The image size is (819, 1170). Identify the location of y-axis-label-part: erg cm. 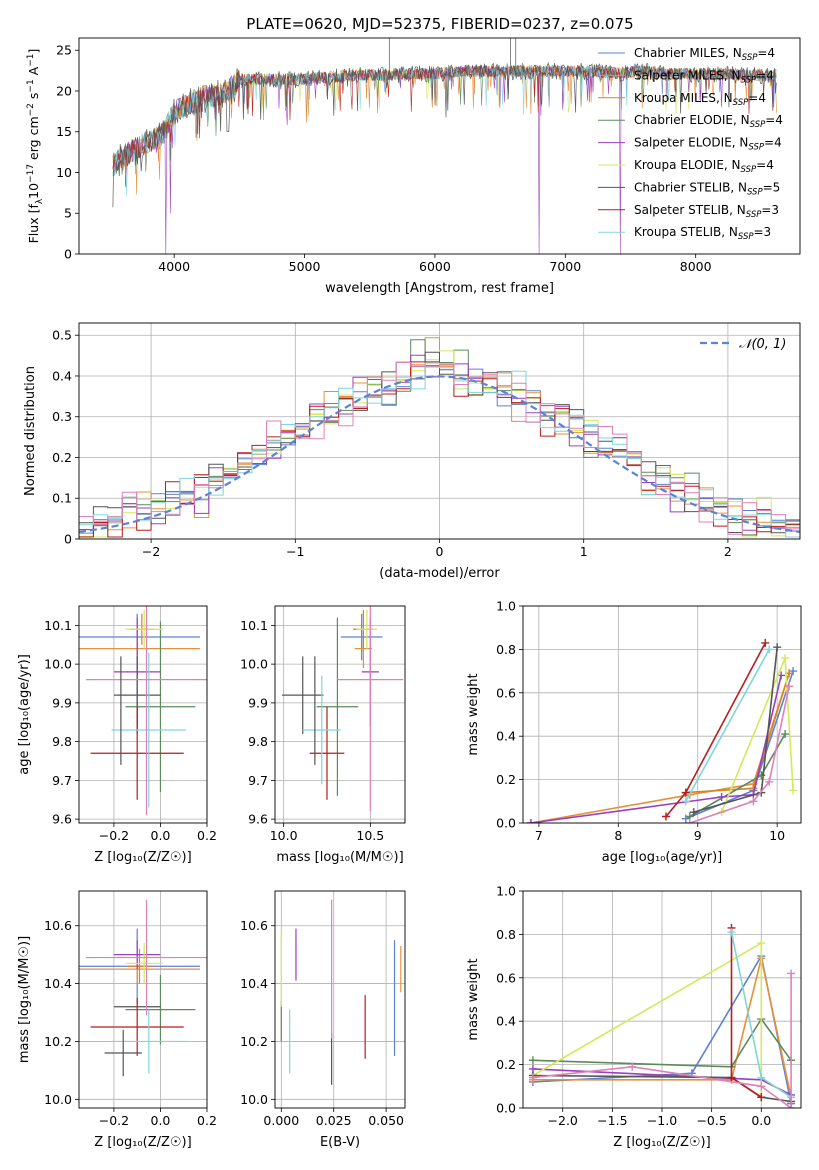
(33, 140).